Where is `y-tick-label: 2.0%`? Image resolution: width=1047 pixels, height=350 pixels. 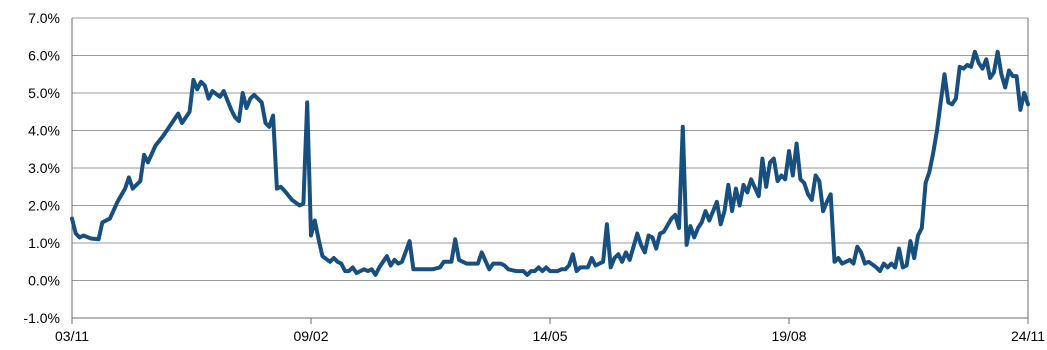 y-tick-label: 2.0% is located at coordinates (44, 206).